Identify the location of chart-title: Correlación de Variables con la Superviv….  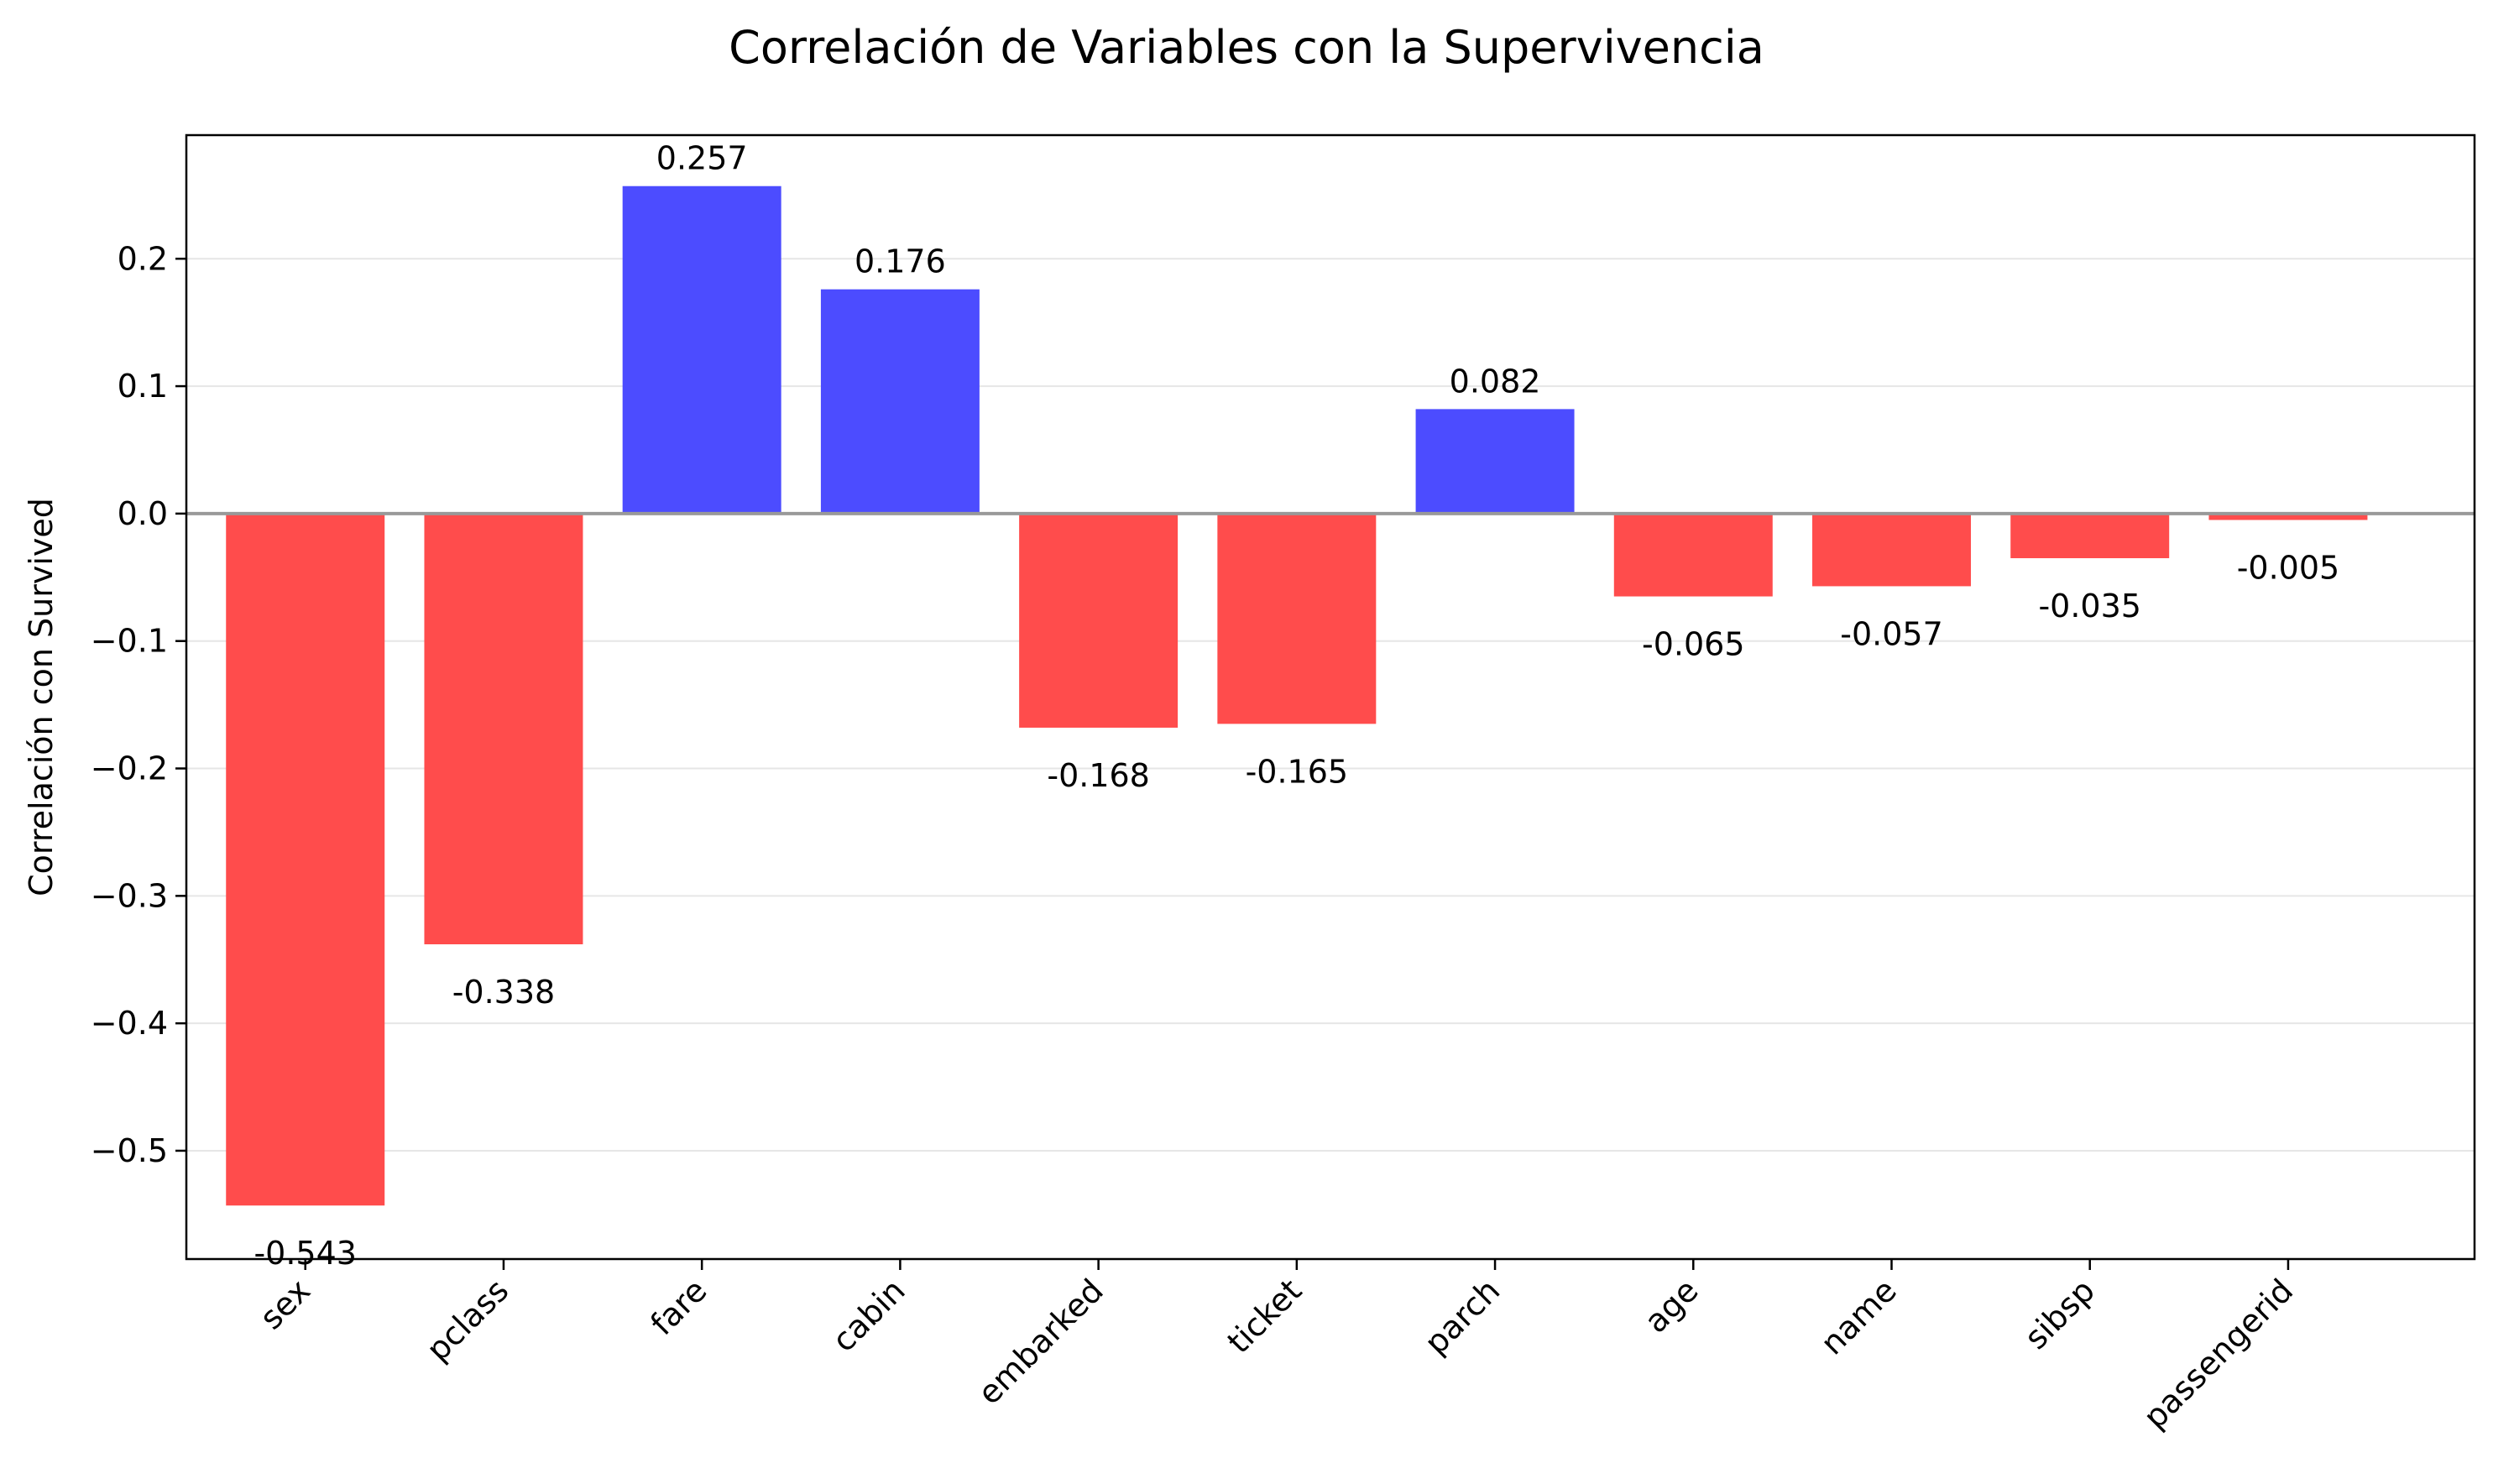
(1246, 47).